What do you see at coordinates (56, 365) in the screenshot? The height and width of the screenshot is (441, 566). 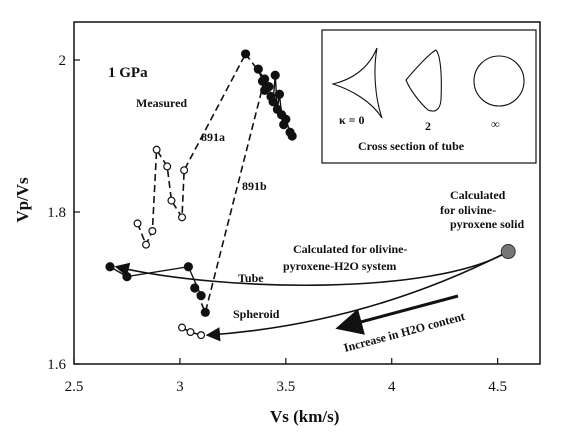 I see `y-tick-label: 1.6` at bounding box center [56, 365].